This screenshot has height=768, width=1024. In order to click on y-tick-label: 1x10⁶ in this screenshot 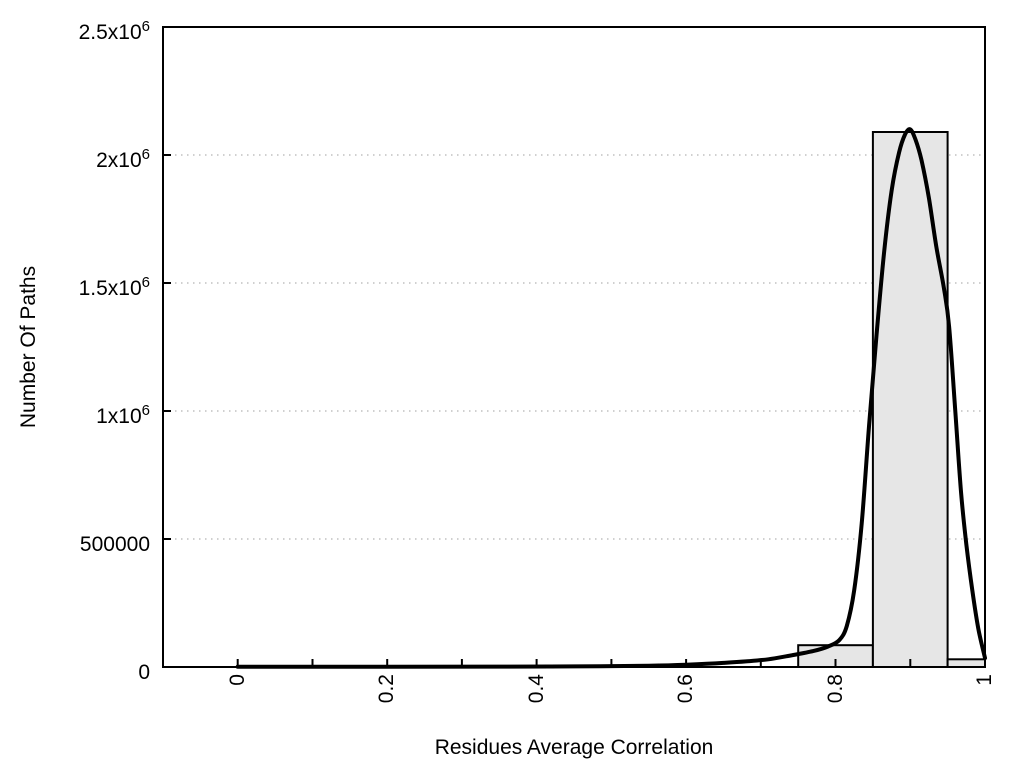, I will do `click(123, 415)`.